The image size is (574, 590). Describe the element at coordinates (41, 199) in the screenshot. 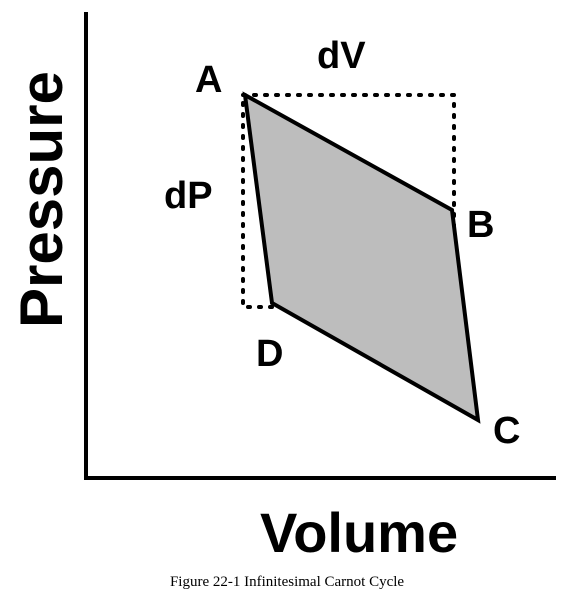

I see `y-axis-title: Pressure` at that location.